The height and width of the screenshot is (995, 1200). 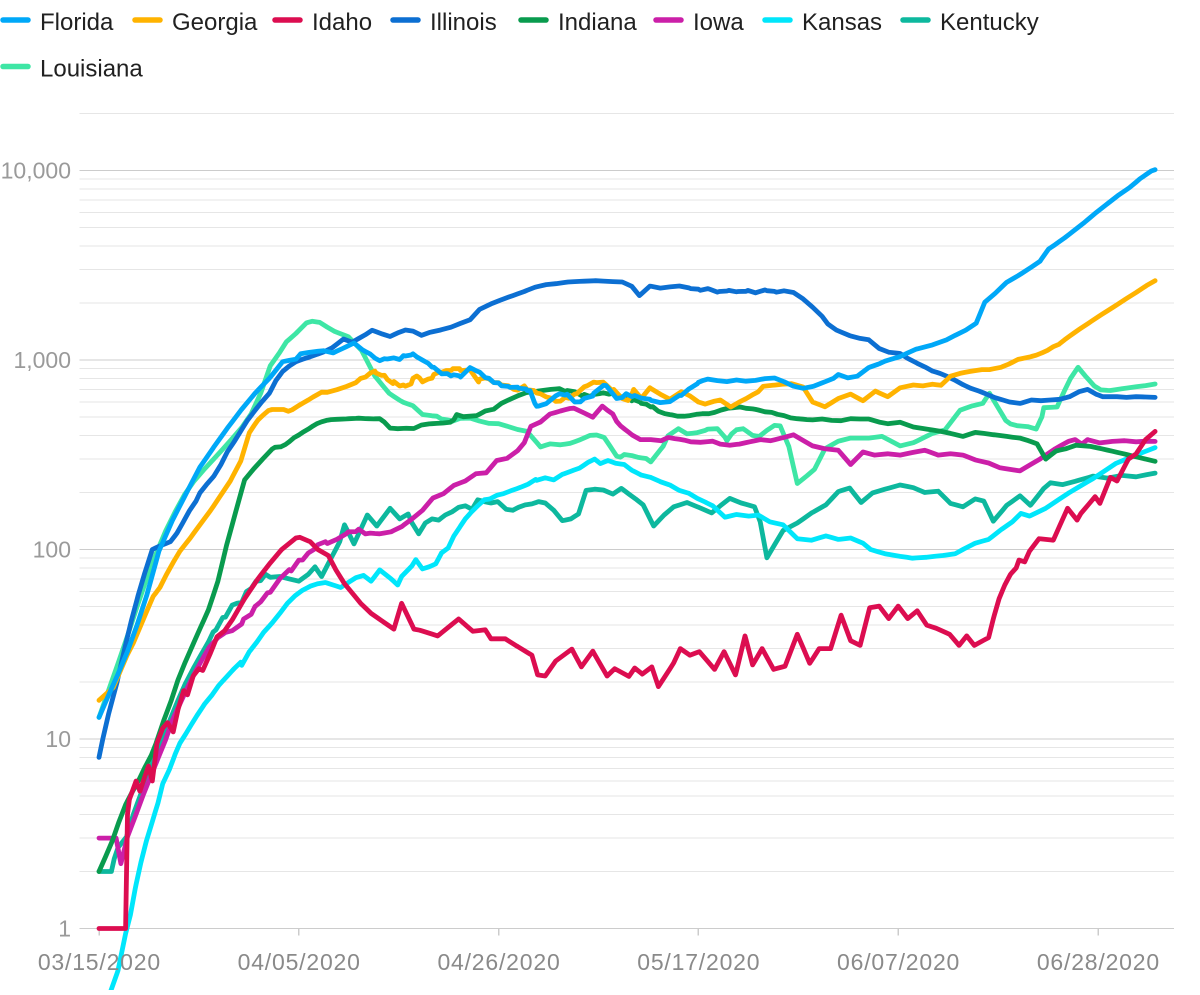 What do you see at coordinates (498, 962) in the screenshot?
I see `svg-text: 04/26/2020` at bounding box center [498, 962].